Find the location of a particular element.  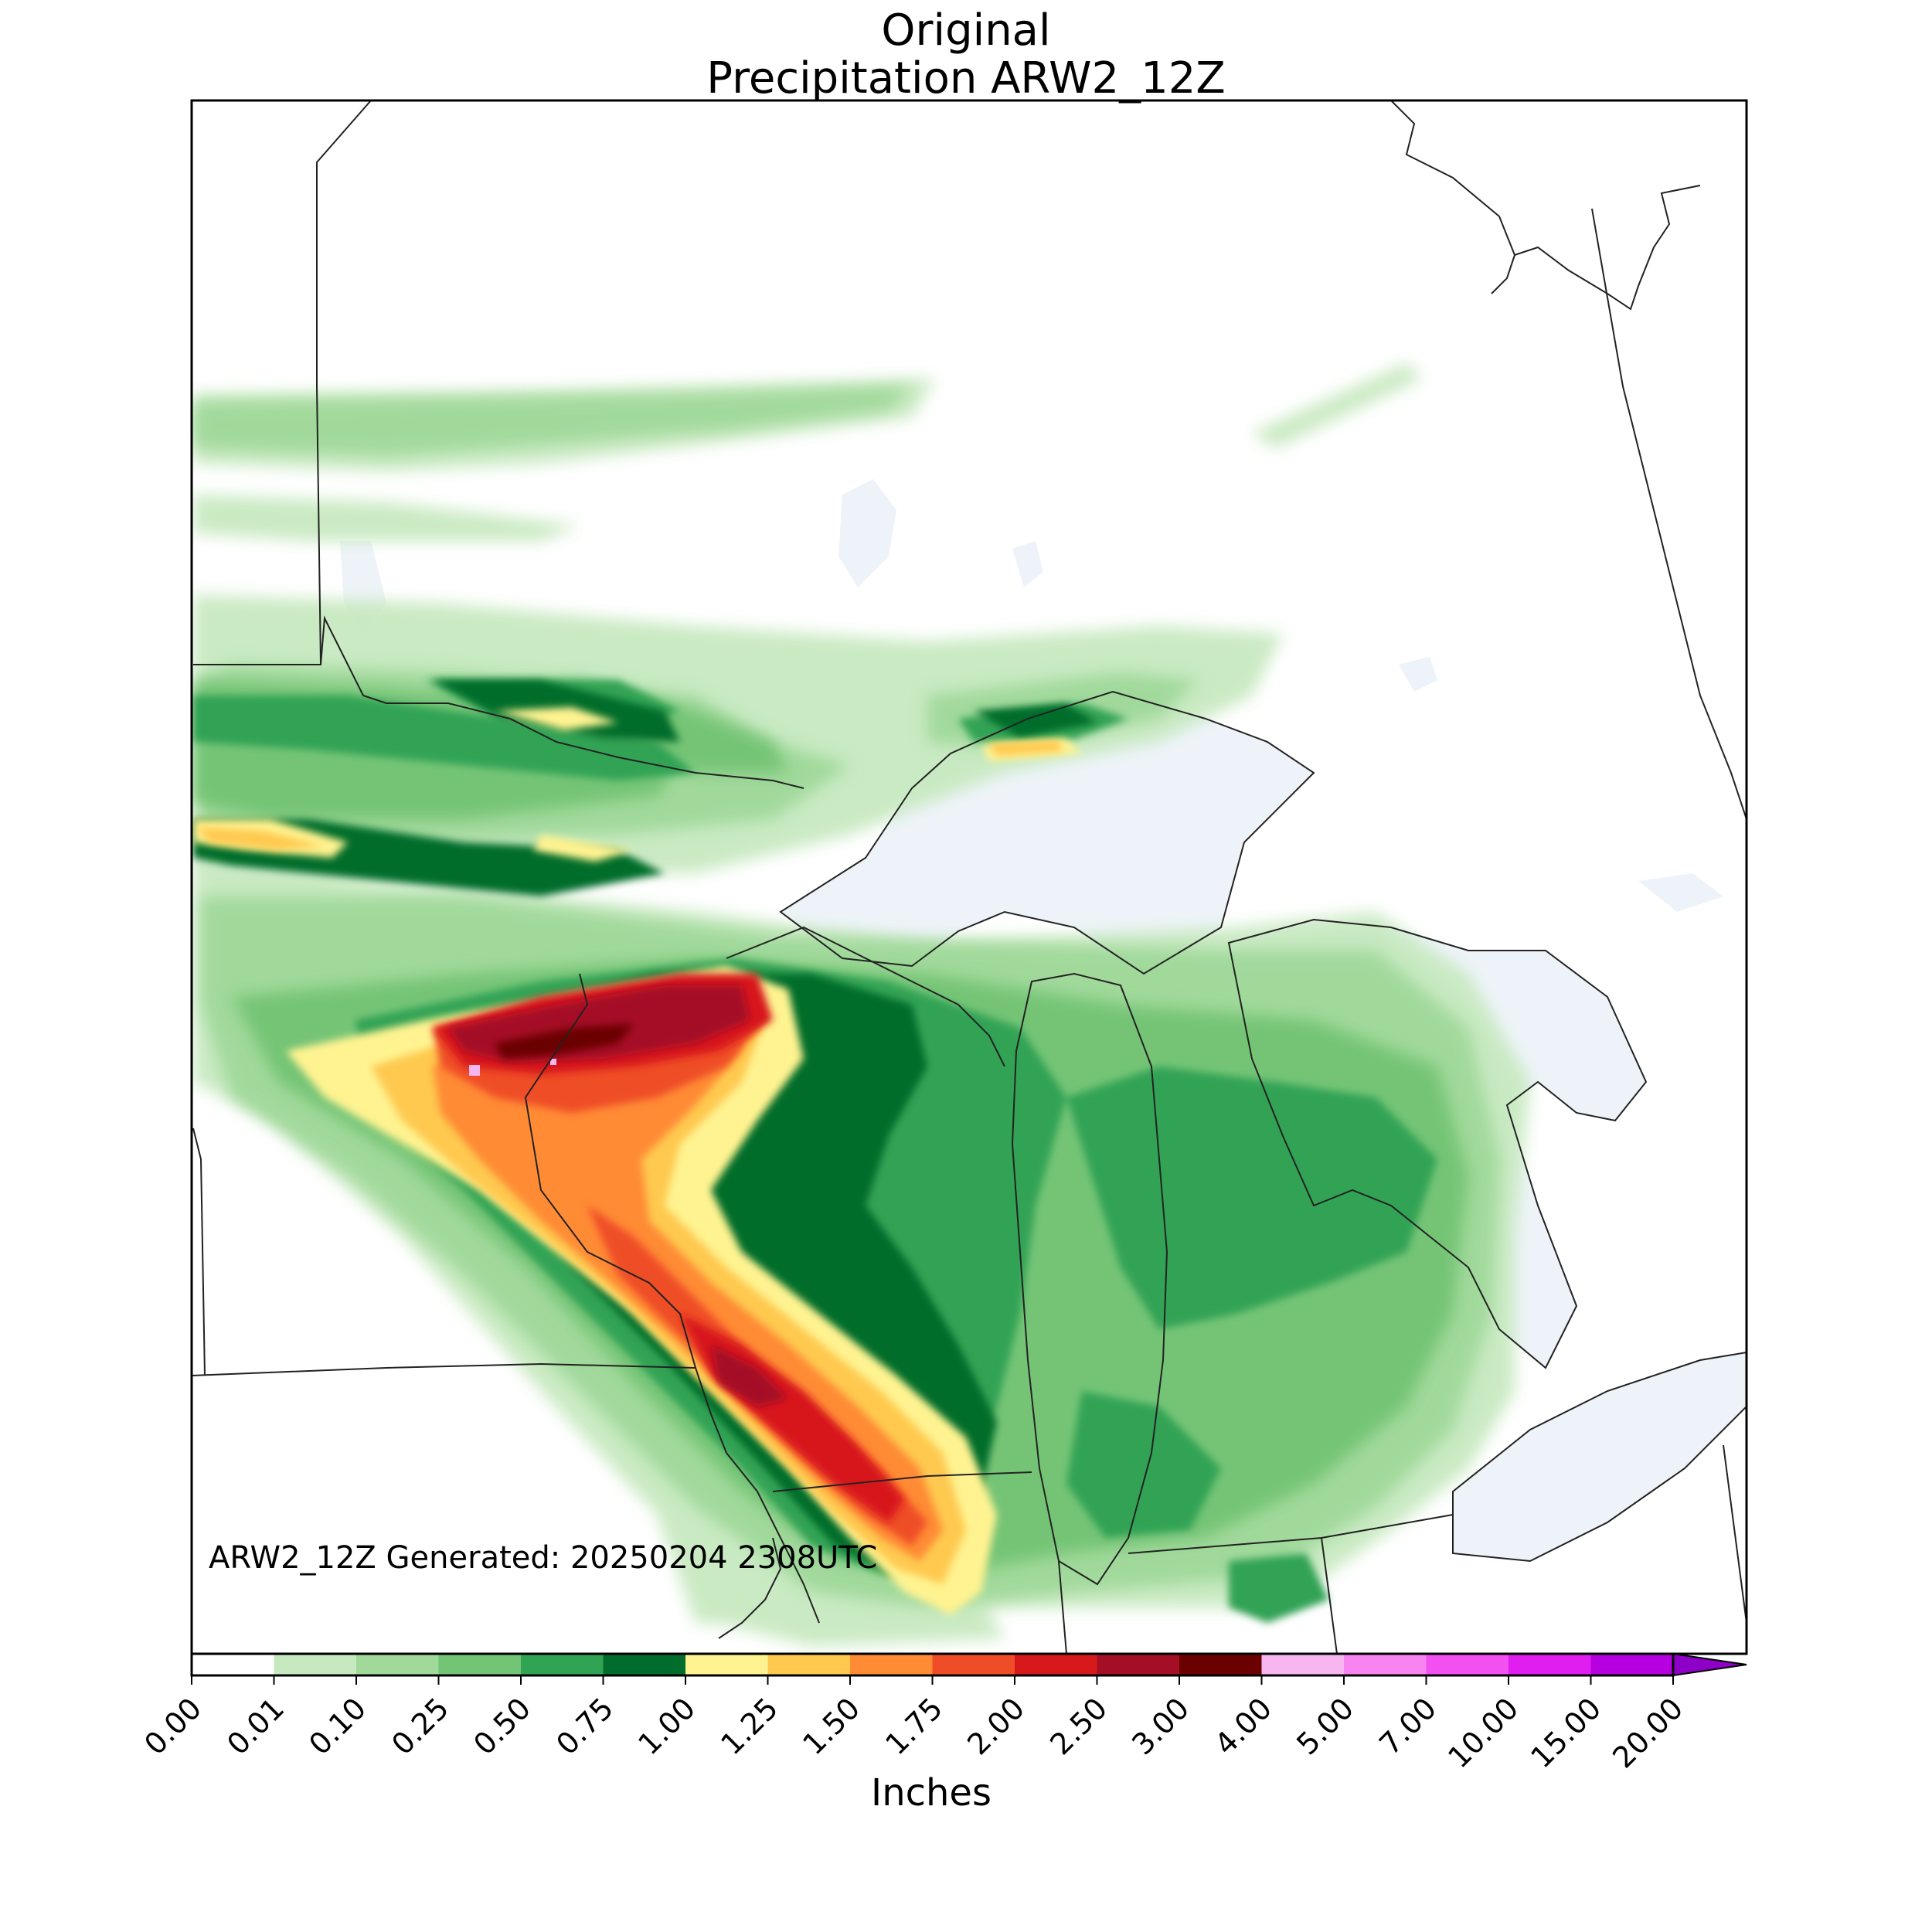

precip-0.10 is located at coordinates (553, 421).